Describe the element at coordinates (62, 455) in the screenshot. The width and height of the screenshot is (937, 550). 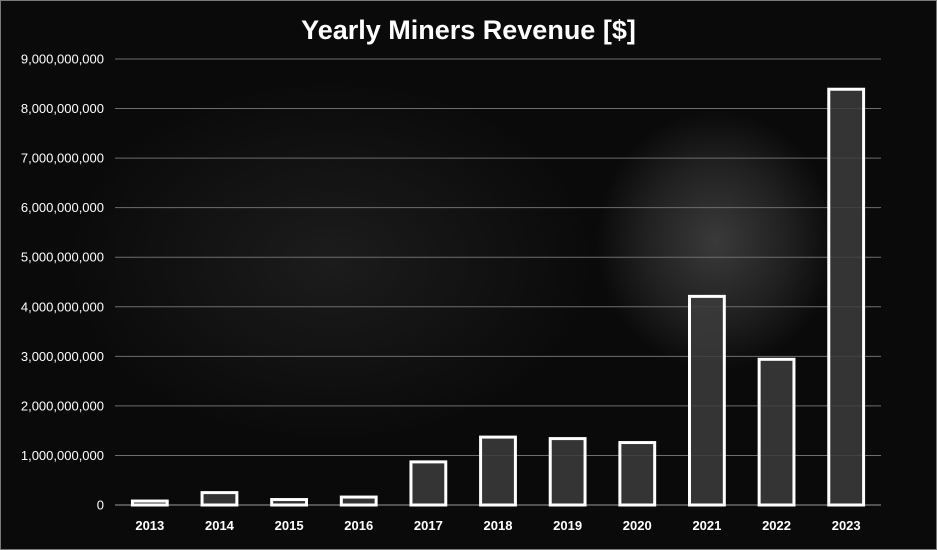
I see `y-tick-label: 1,000,000,000` at that location.